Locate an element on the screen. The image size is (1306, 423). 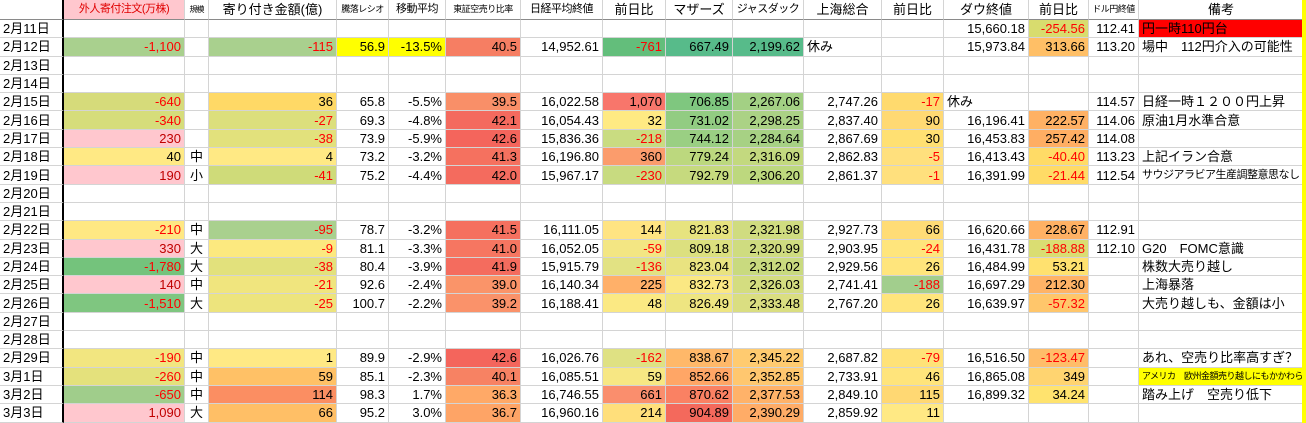
cell-size is located at coordinates (197, 193).